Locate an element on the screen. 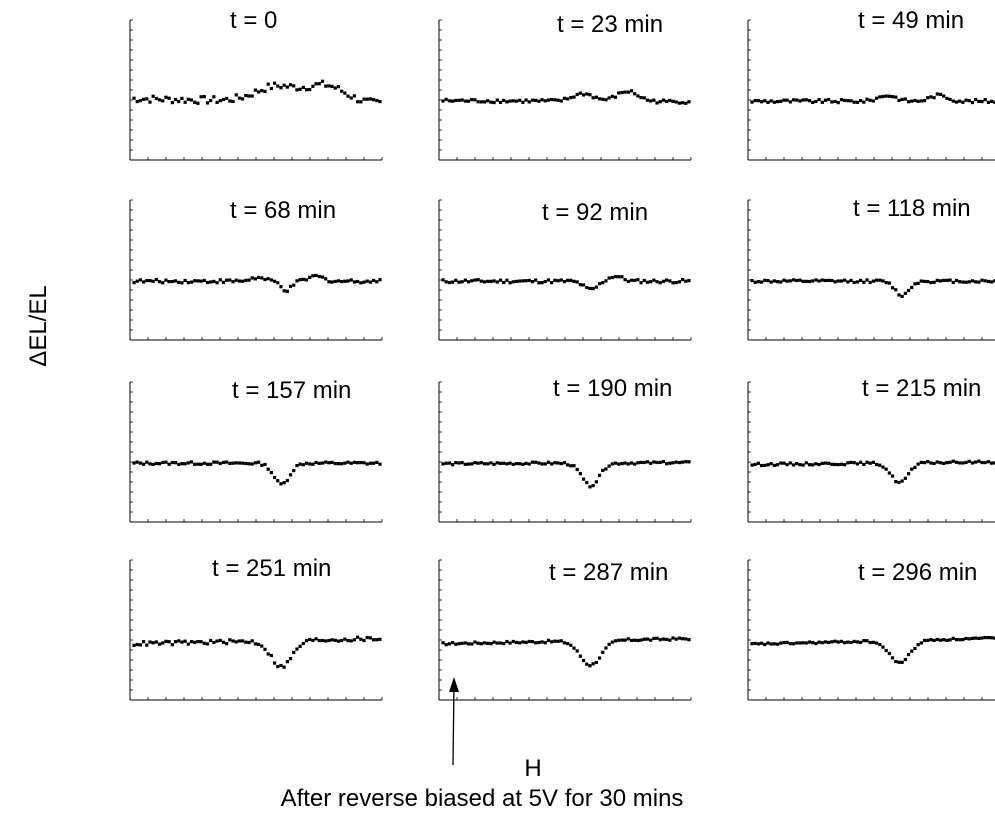 This screenshot has width=995, height=814. panel-title: t = 23 min is located at coordinates (610, 24).